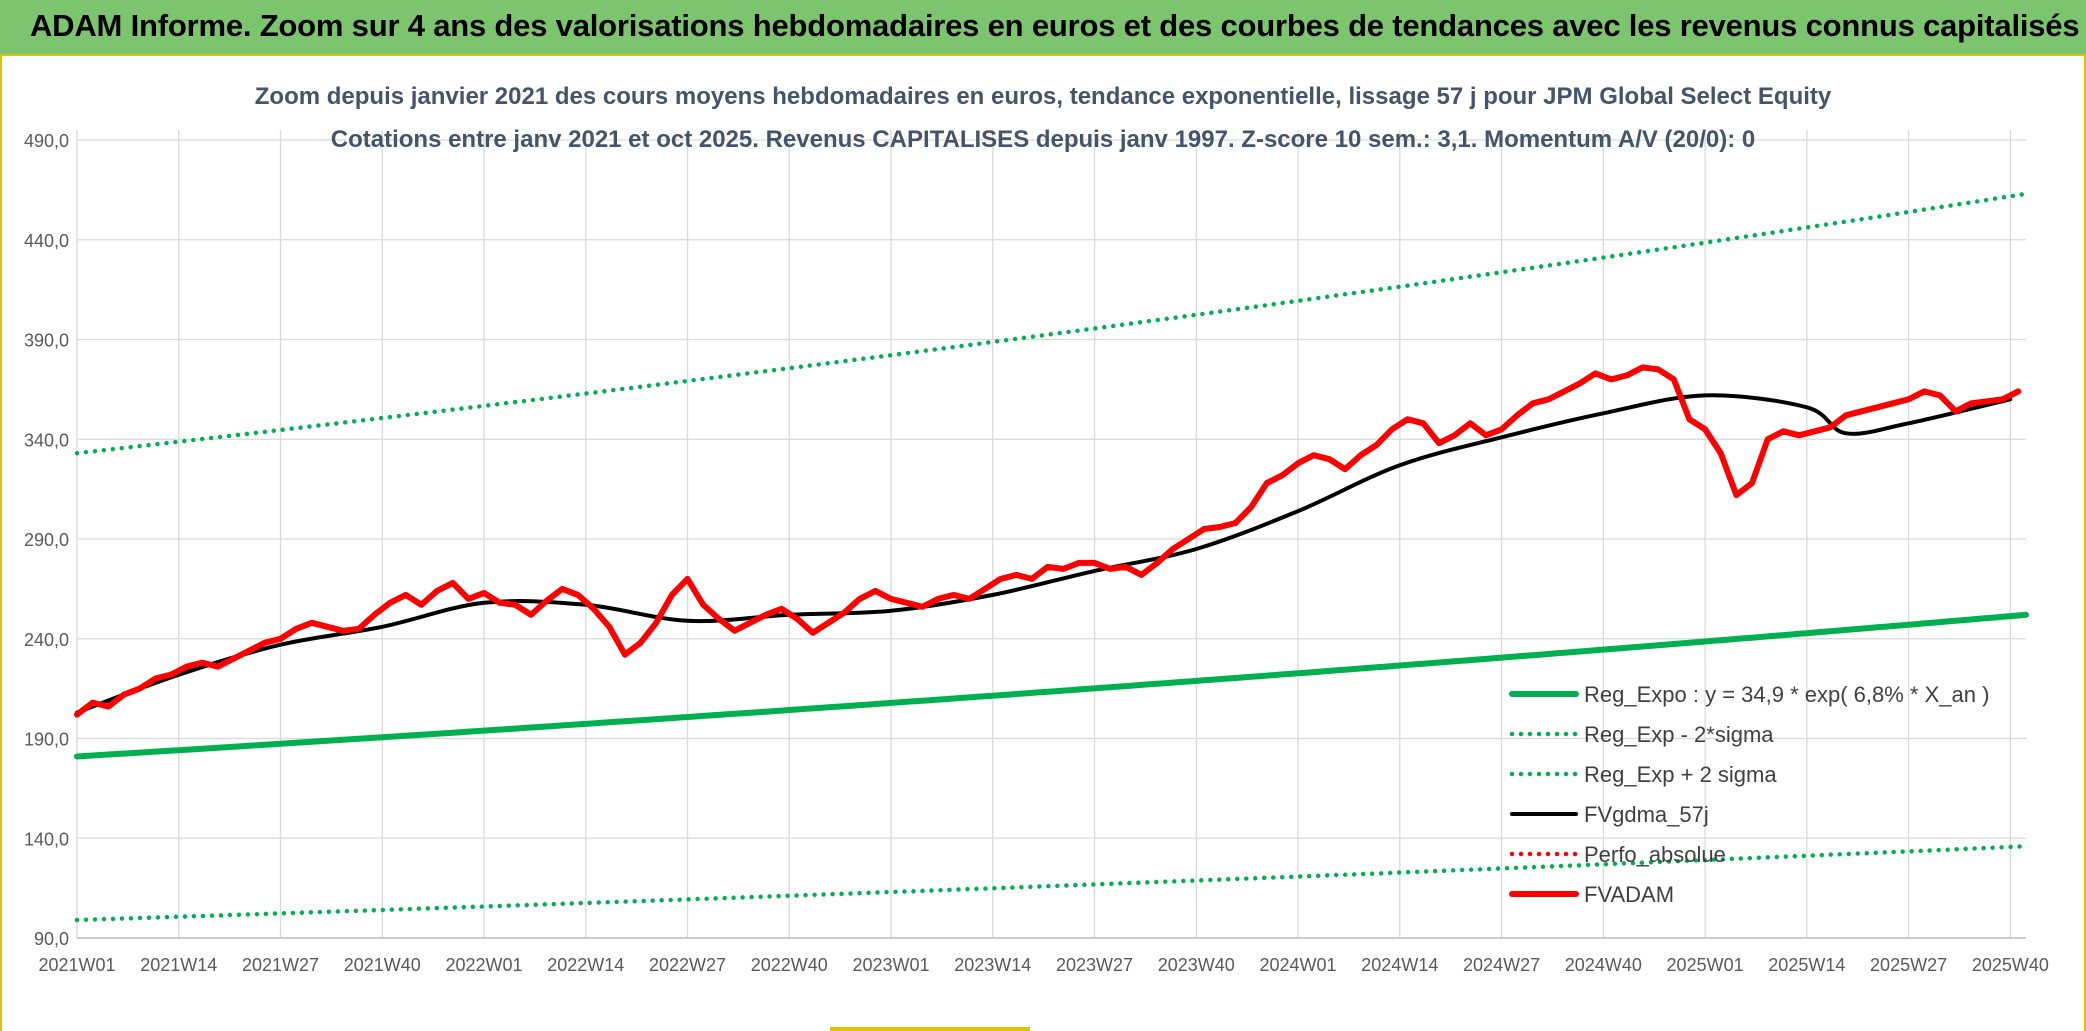 The image size is (2086, 1031). What do you see at coordinates (46, 839) in the screenshot?
I see `y-tick-label: 140,0` at bounding box center [46, 839].